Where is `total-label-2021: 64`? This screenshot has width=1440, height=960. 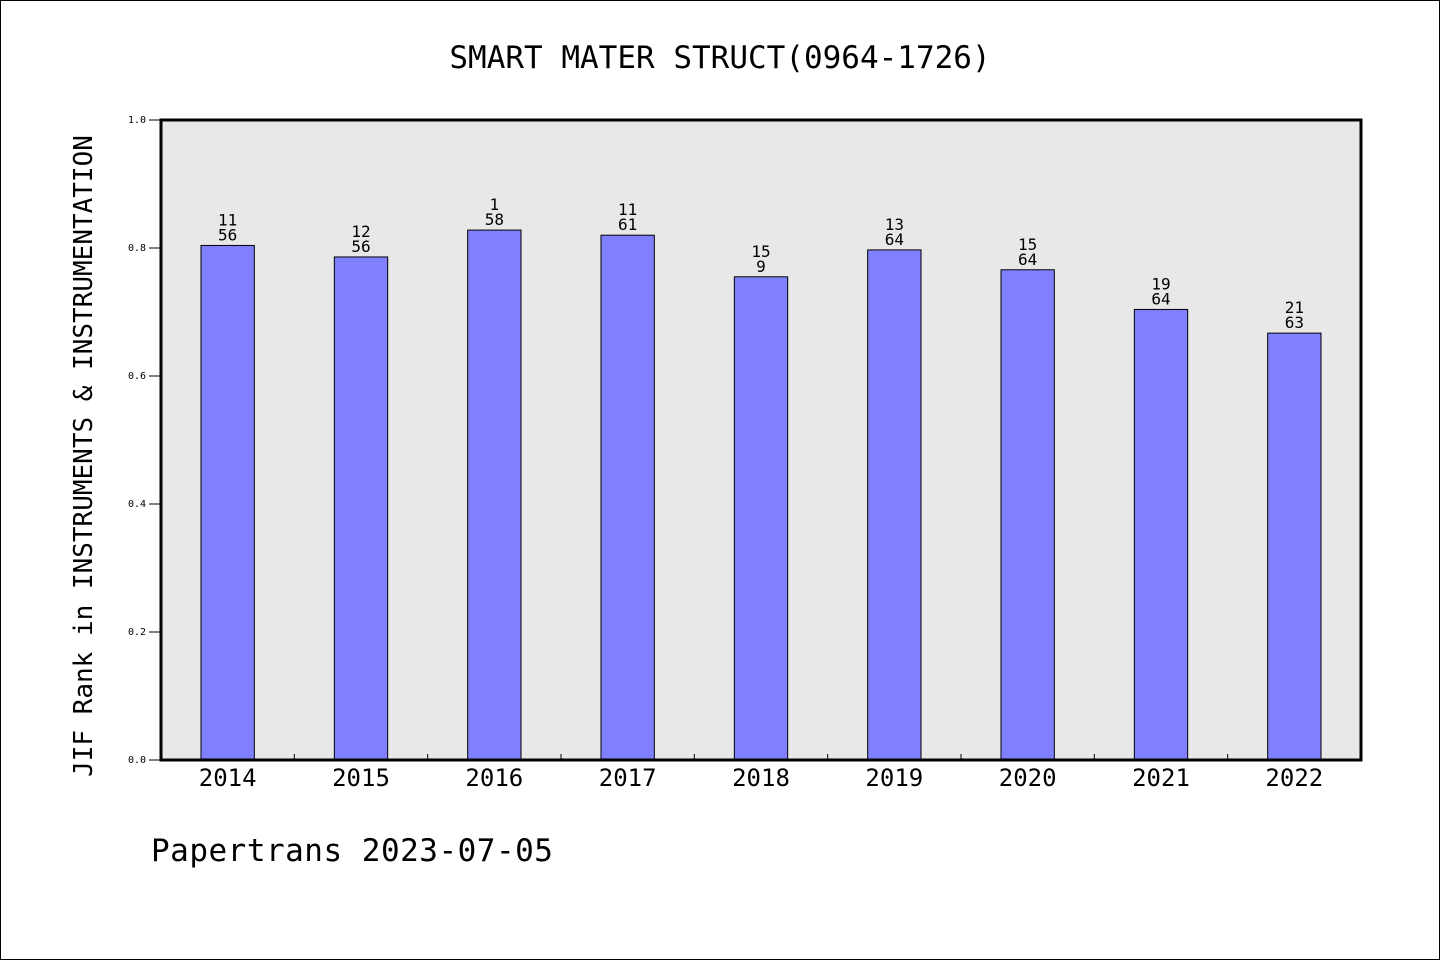 total-label-2021: 64 is located at coordinates (1160, 298).